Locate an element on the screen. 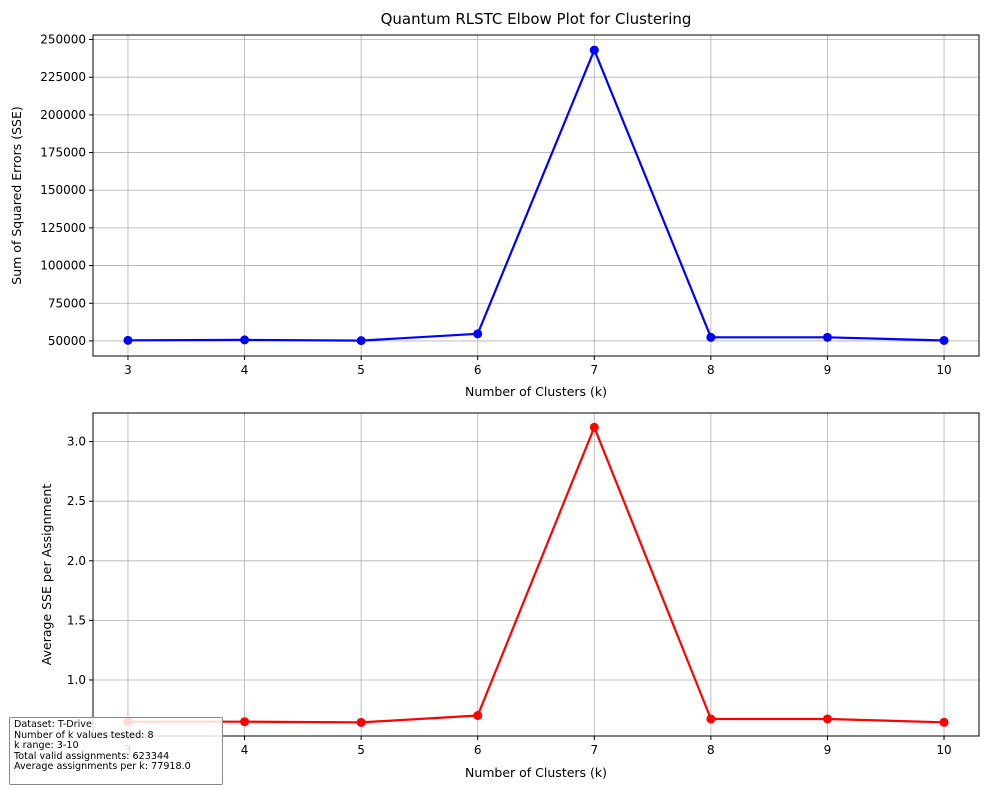 The height and width of the screenshot is (790, 989). avg-sse-xtick-label: 5 is located at coordinates (361, 750).